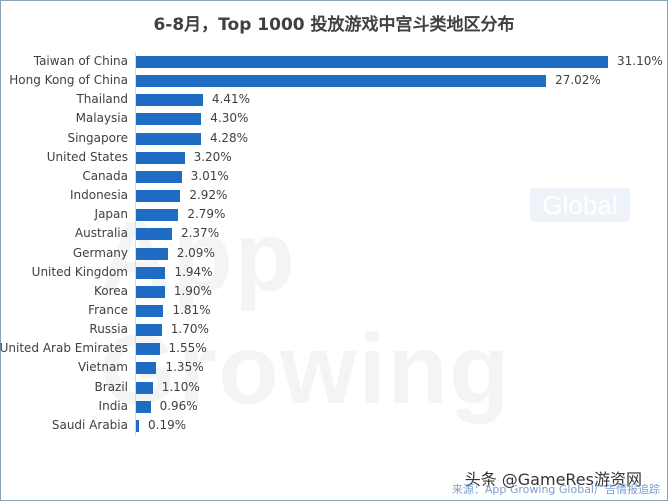  Describe the element at coordinates (167, 424) in the screenshot. I see `value-label: 0.19%` at that location.